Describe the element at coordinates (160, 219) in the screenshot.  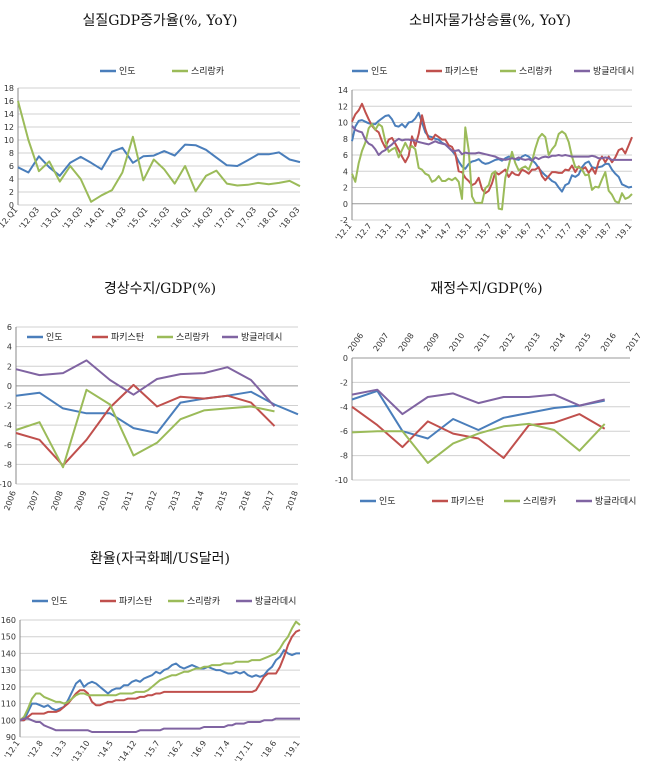
I see `x-tick-label: '15.Q3` at that location.